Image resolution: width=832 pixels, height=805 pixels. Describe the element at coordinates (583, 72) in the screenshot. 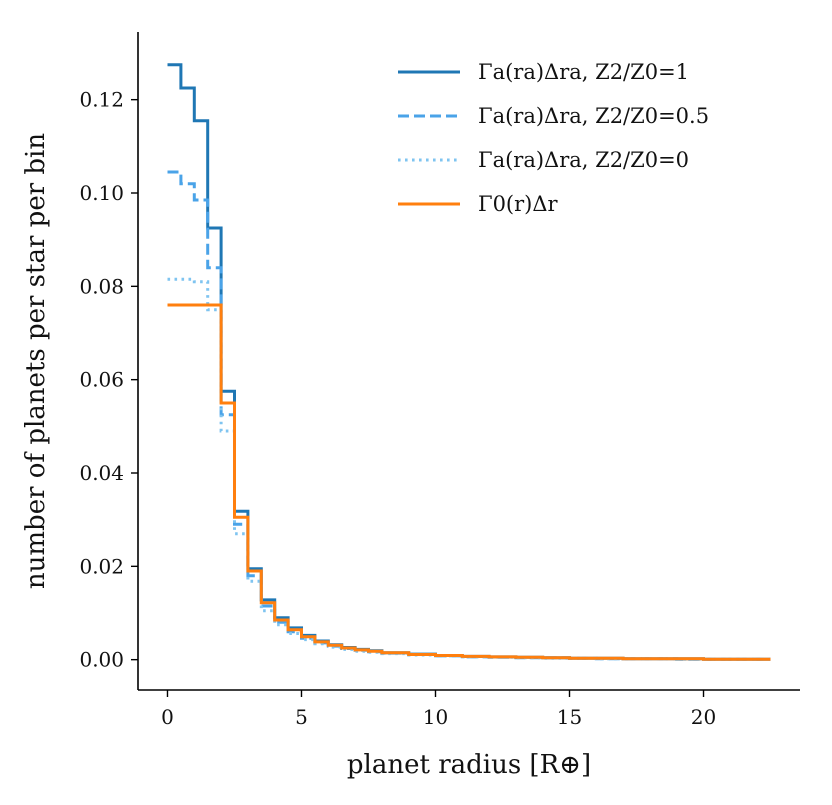

I see `legend-label-0: Γa(ra)Δra, Z2/Z0=1` at that location.